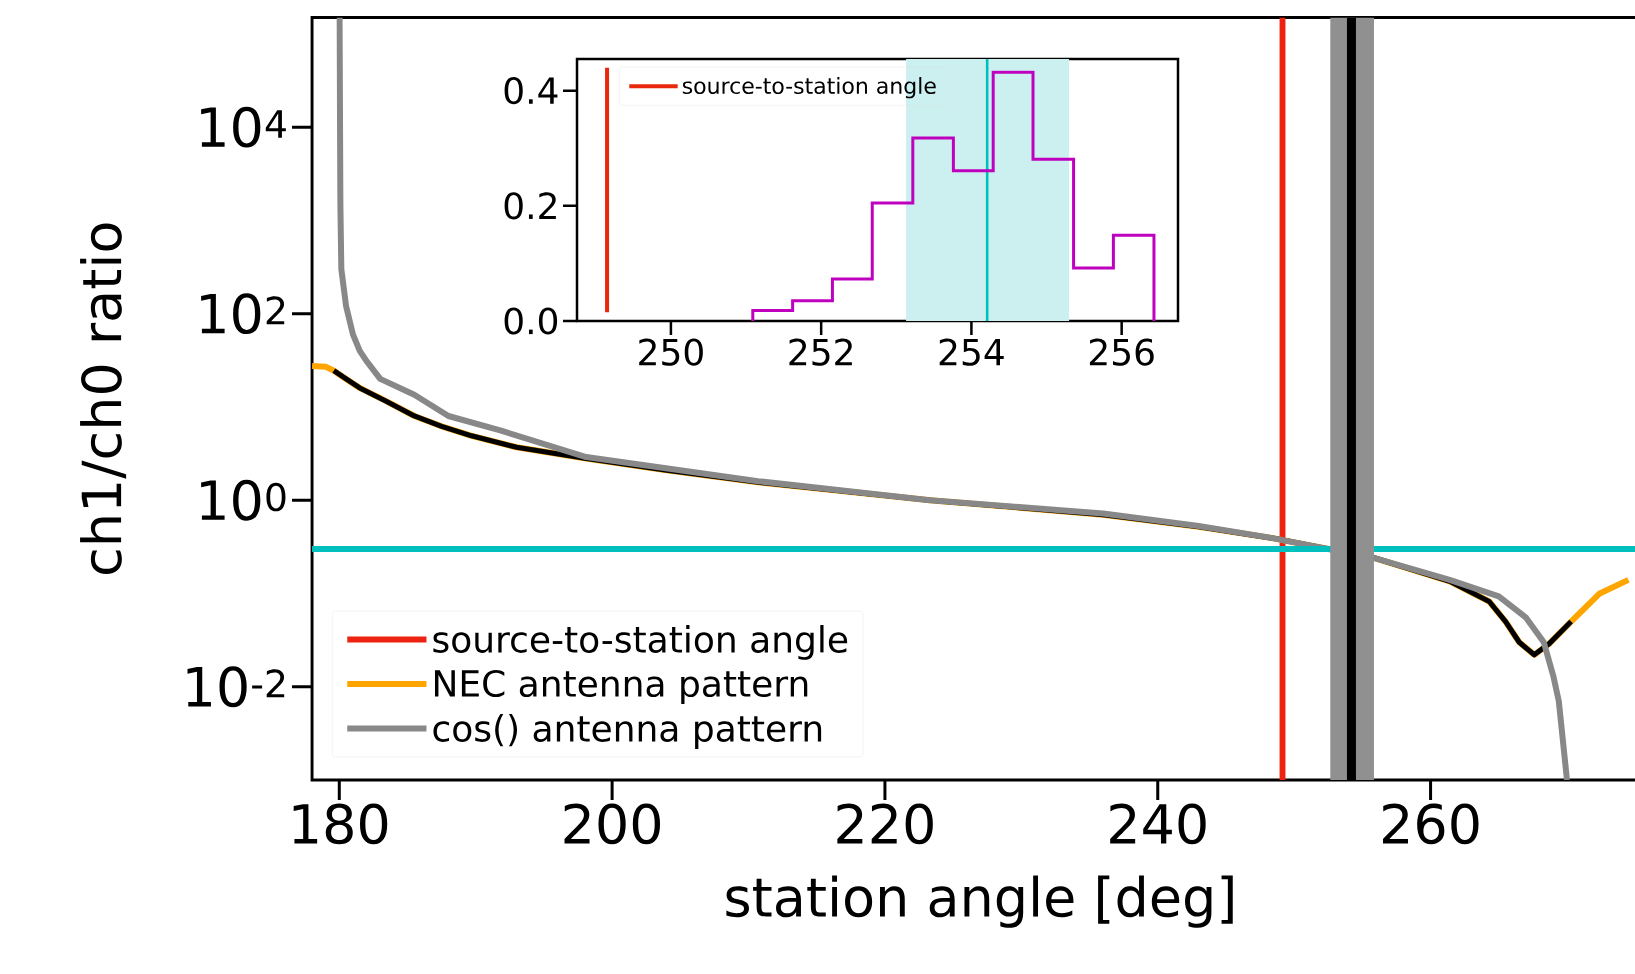  I want to click on x-tick-label: 254, so click(971, 352).